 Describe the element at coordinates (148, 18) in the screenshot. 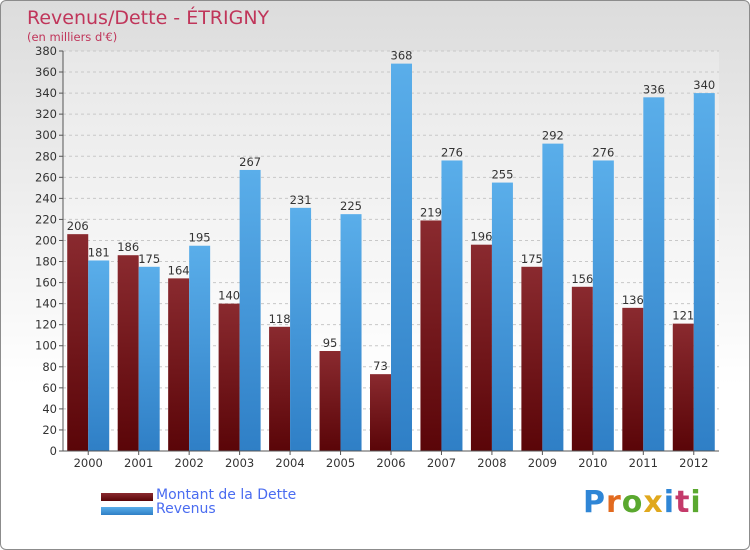

I see `chart-title: Revenus/Dette - ÉTRIGNY` at that location.